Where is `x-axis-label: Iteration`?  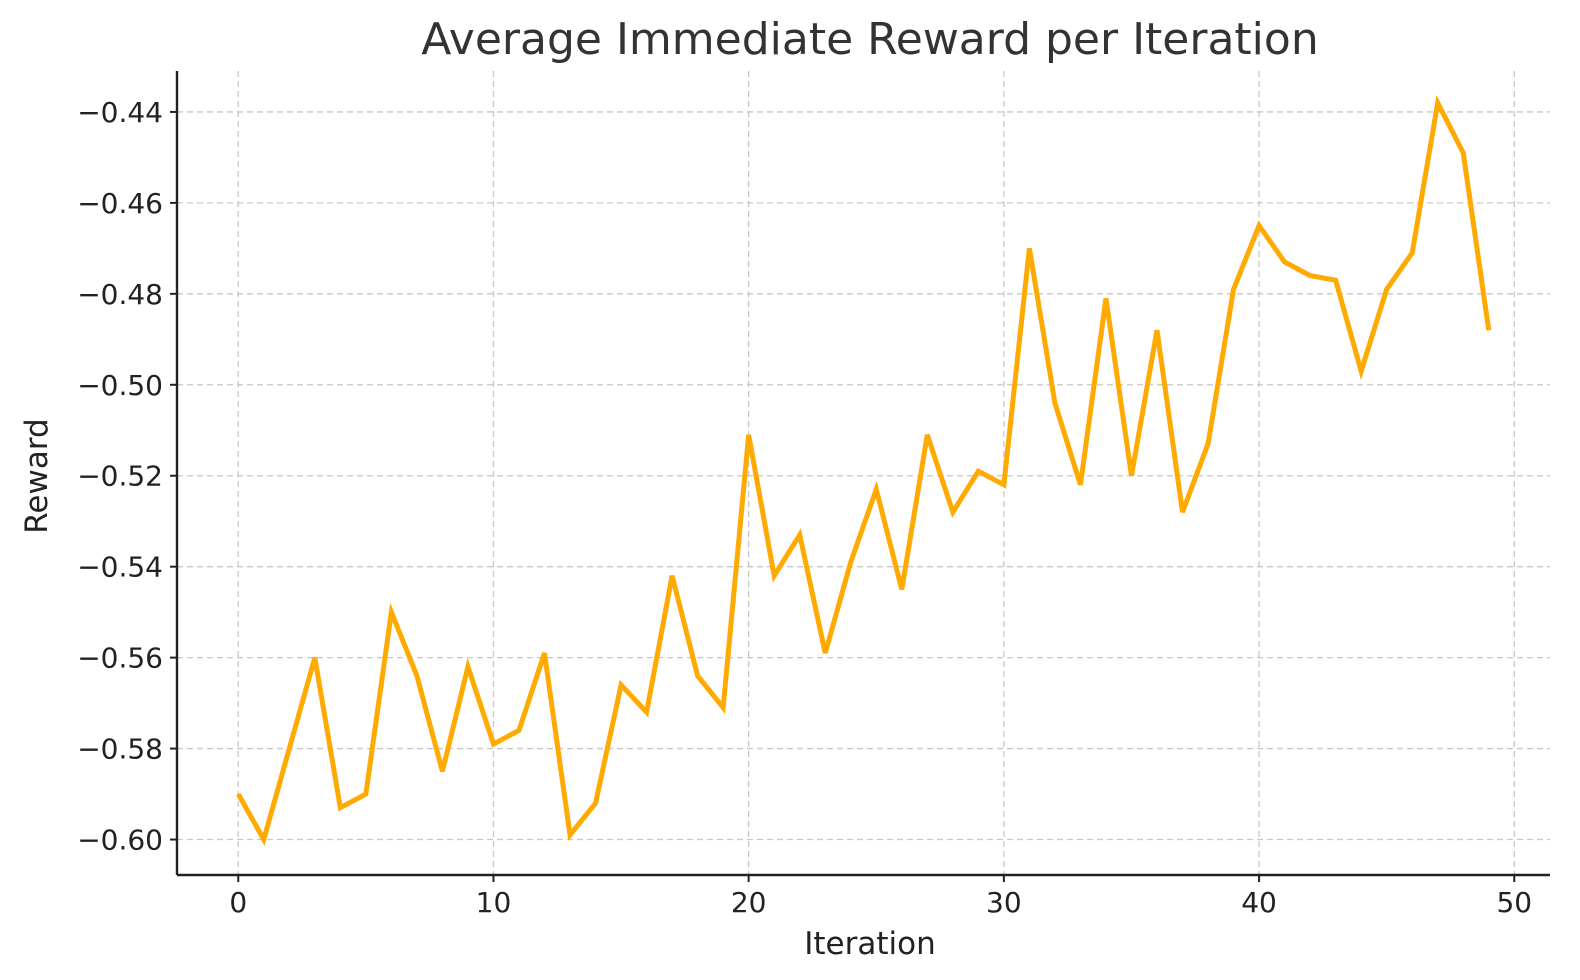 x-axis-label: Iteration is located at coordinates (870, 944).